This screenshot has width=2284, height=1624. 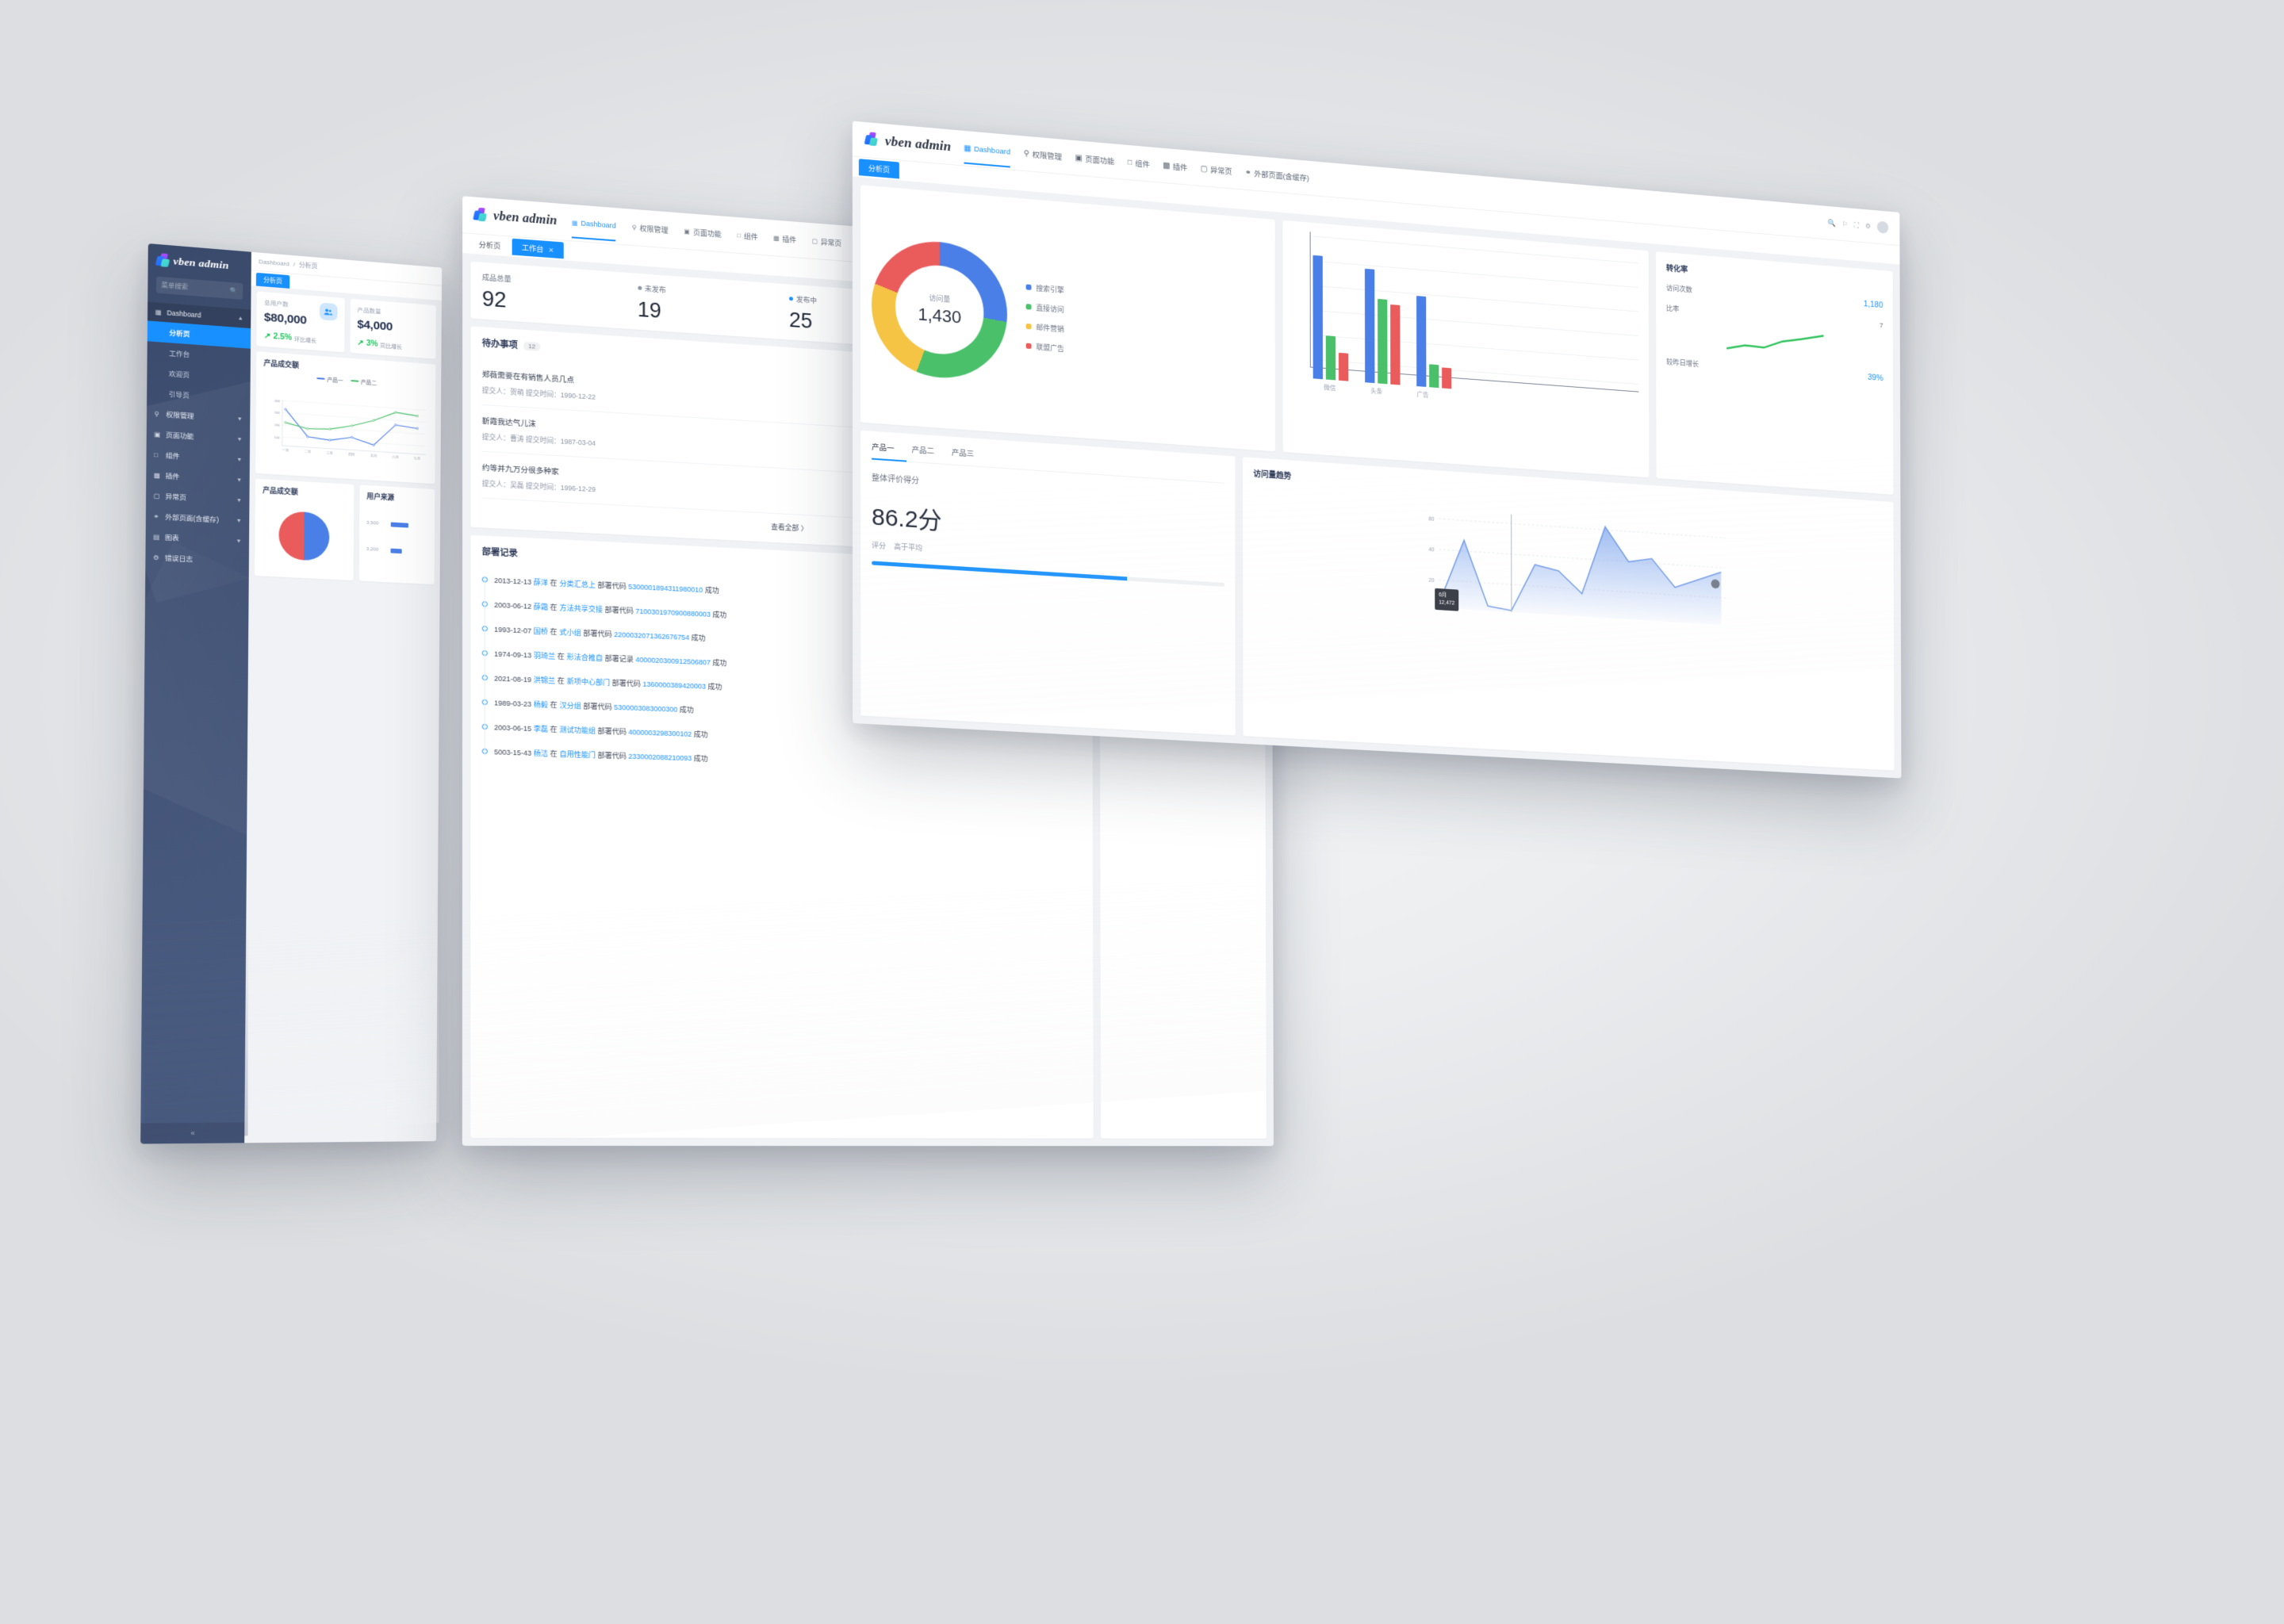 I want to click on key-icon: ⚲, so click(x=156, y=413).